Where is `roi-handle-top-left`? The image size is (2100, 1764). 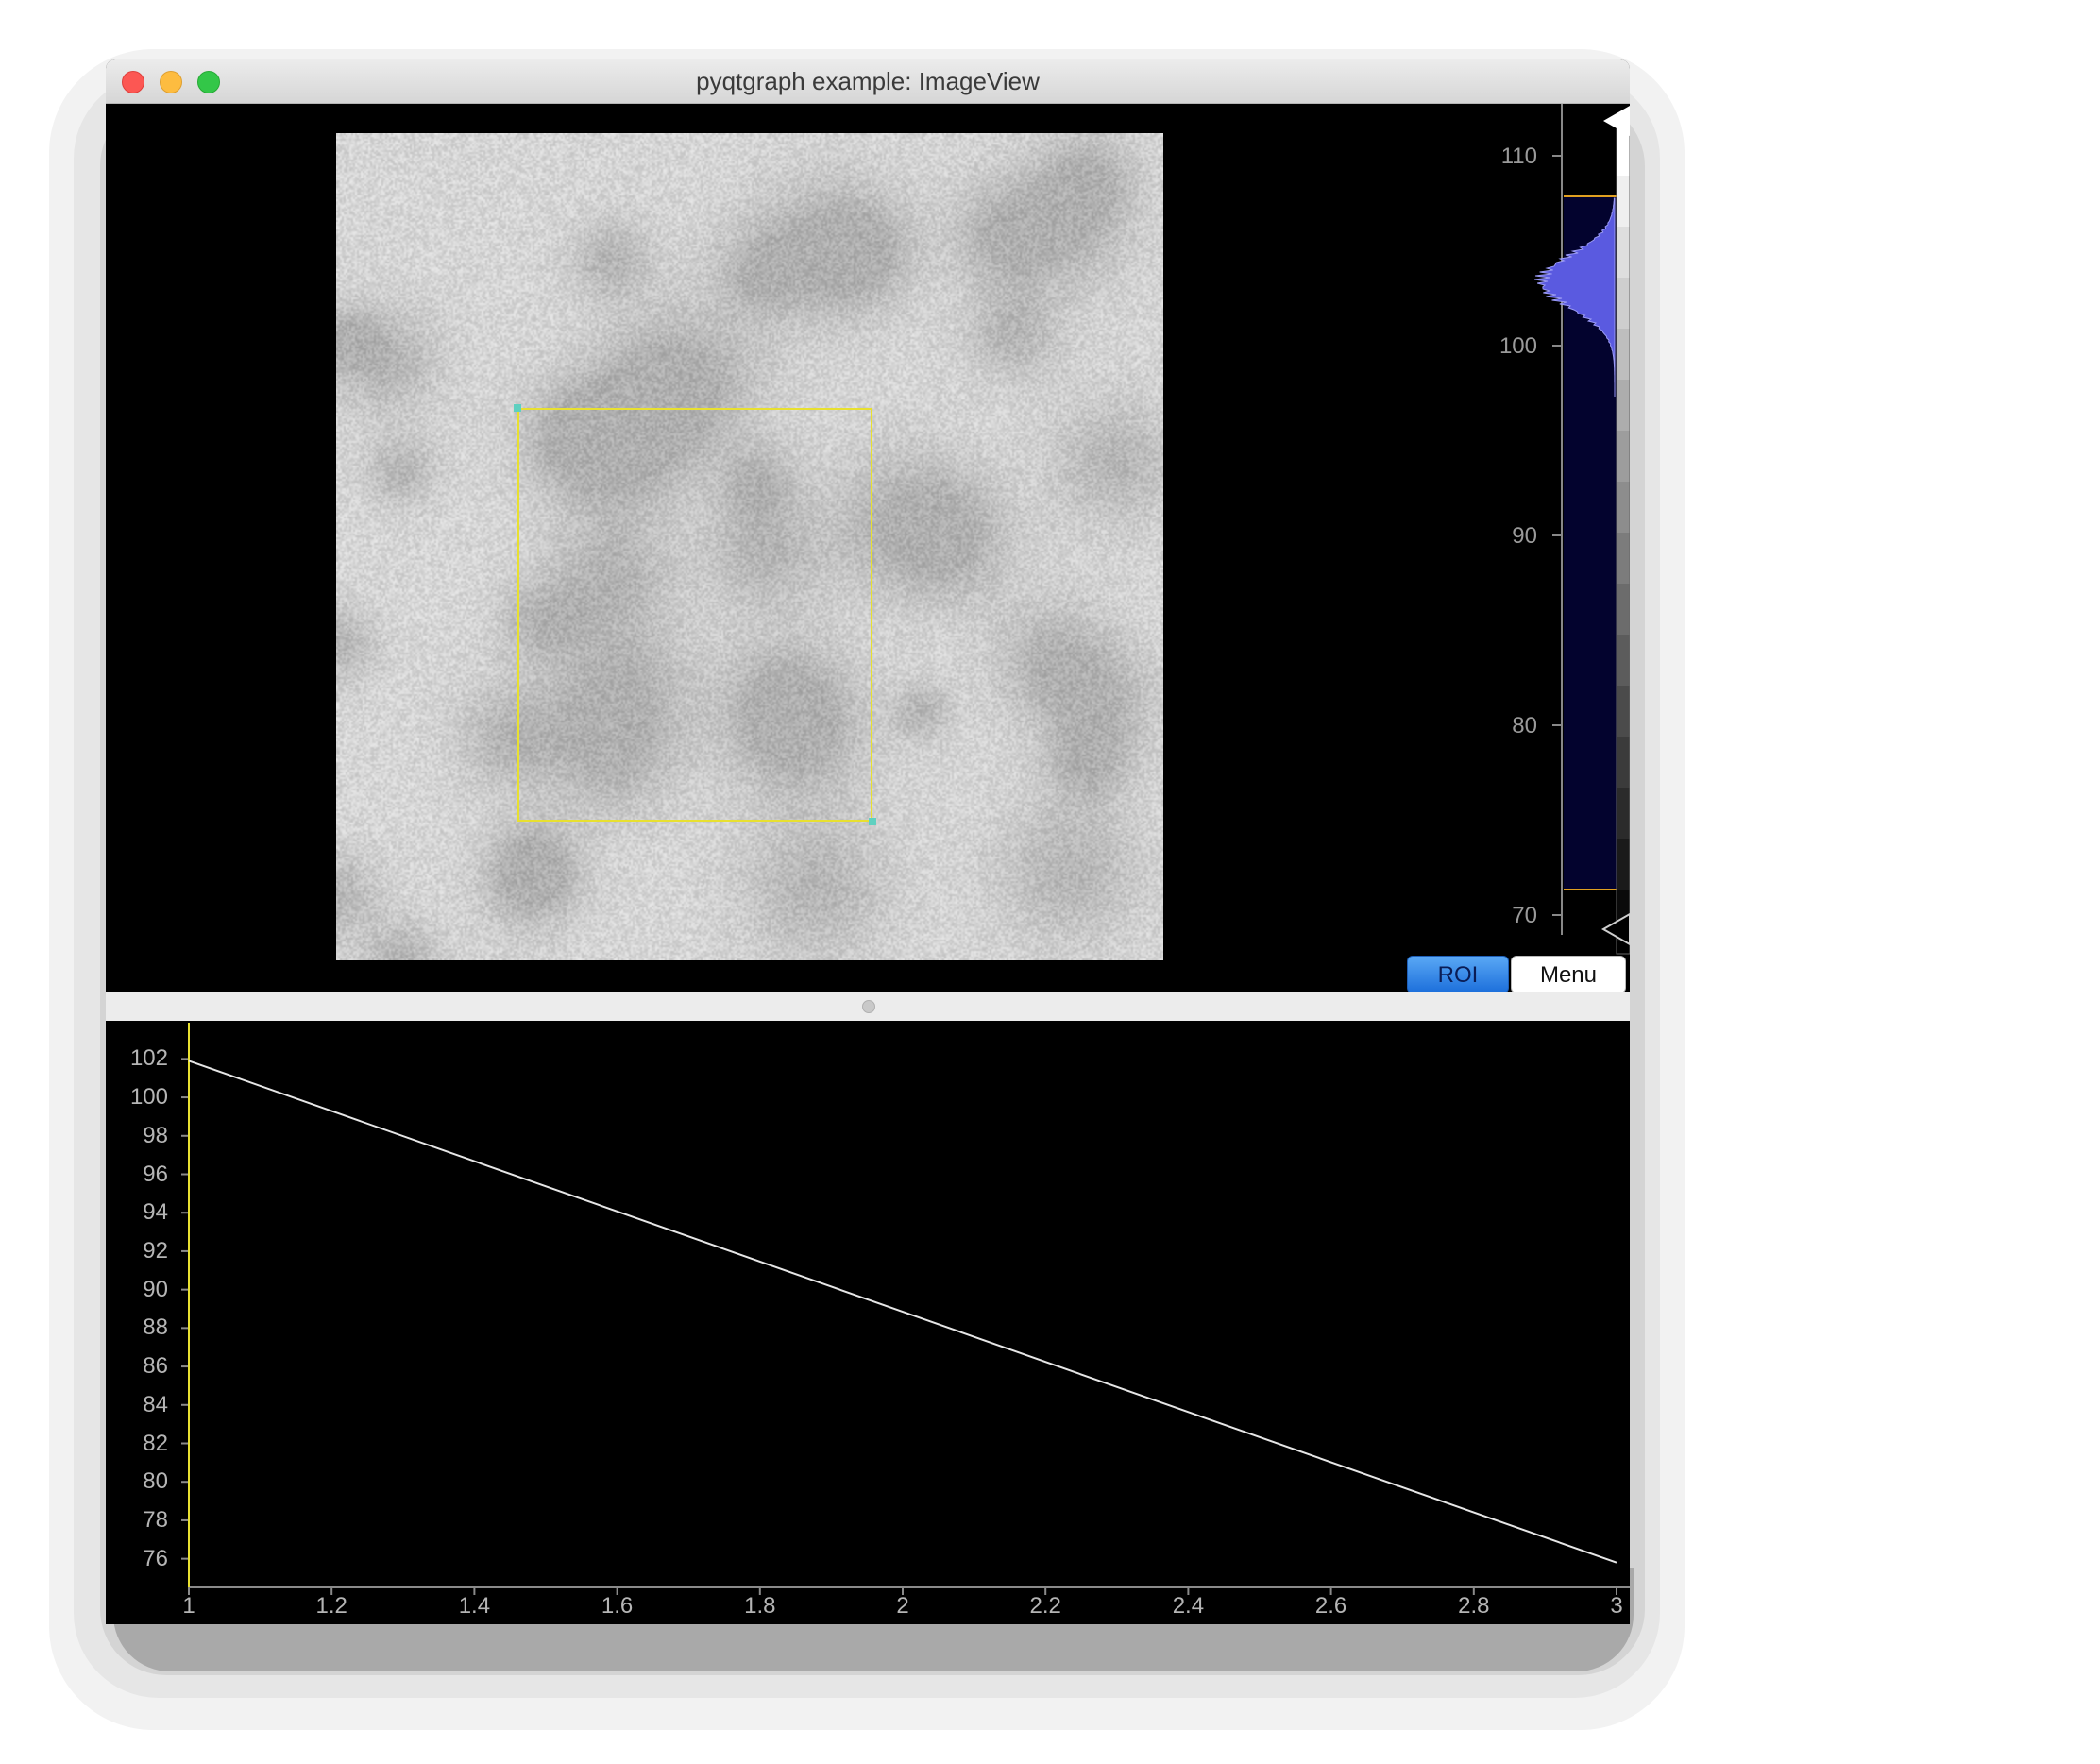 roi-handle-top-left is located at coordinates (517, 408).